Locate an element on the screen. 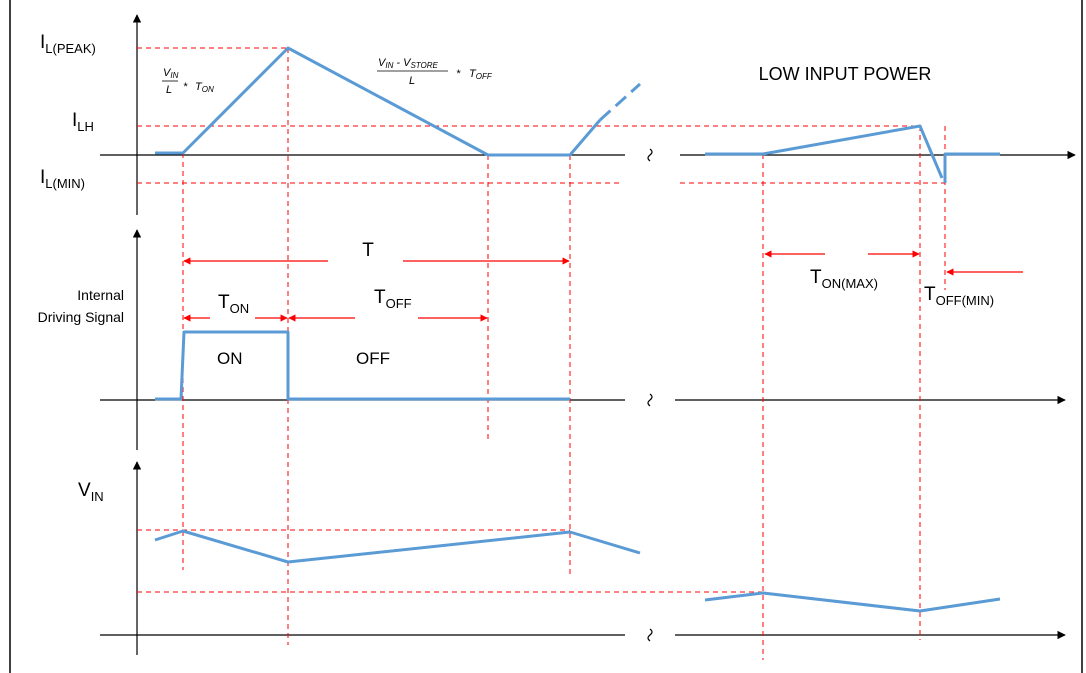  formula-rise: VIN L * TON is located at coordinates (188, 81).